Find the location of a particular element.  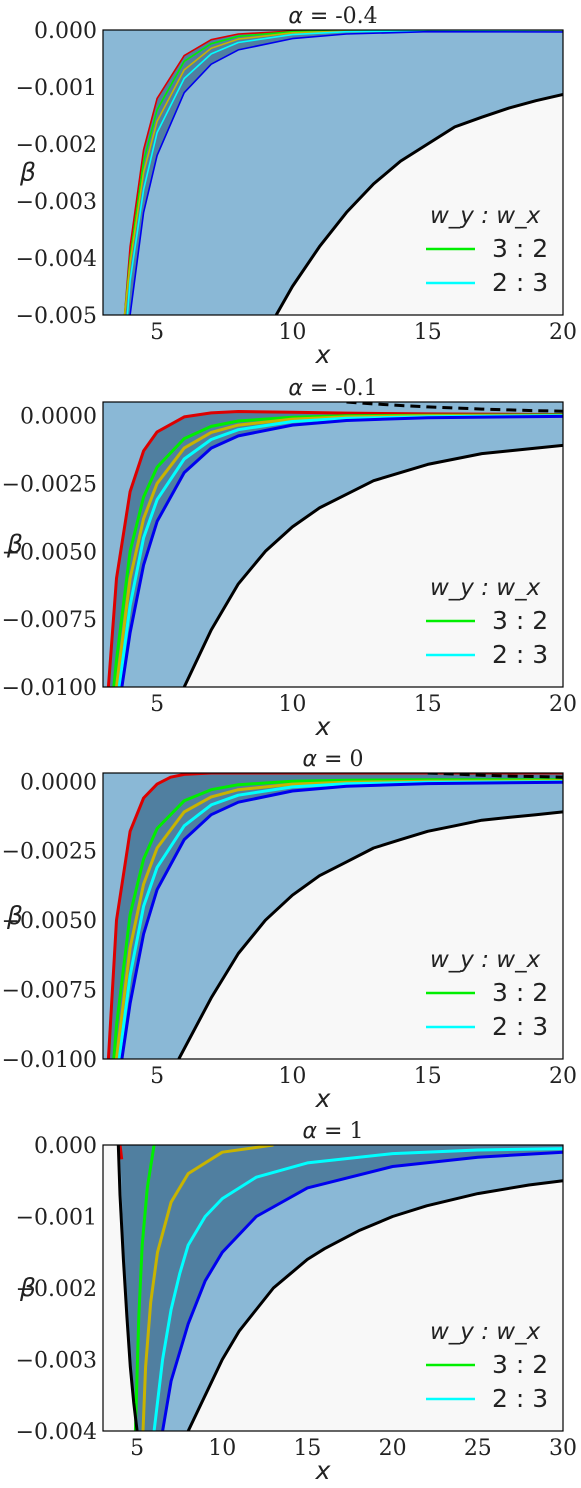

x-tick-label: 30 is located at coordinates (563, 1448).